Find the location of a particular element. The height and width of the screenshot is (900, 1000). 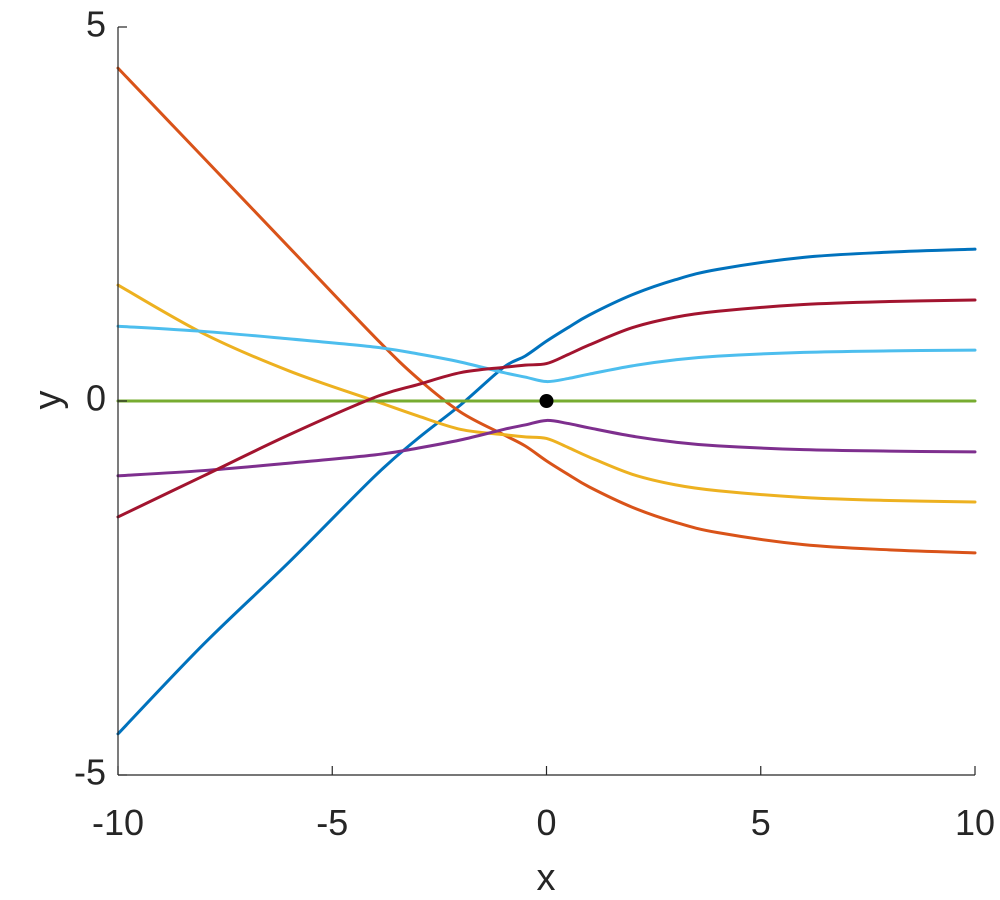

x-tick-label: 0 is located at coordinates (546, 822).